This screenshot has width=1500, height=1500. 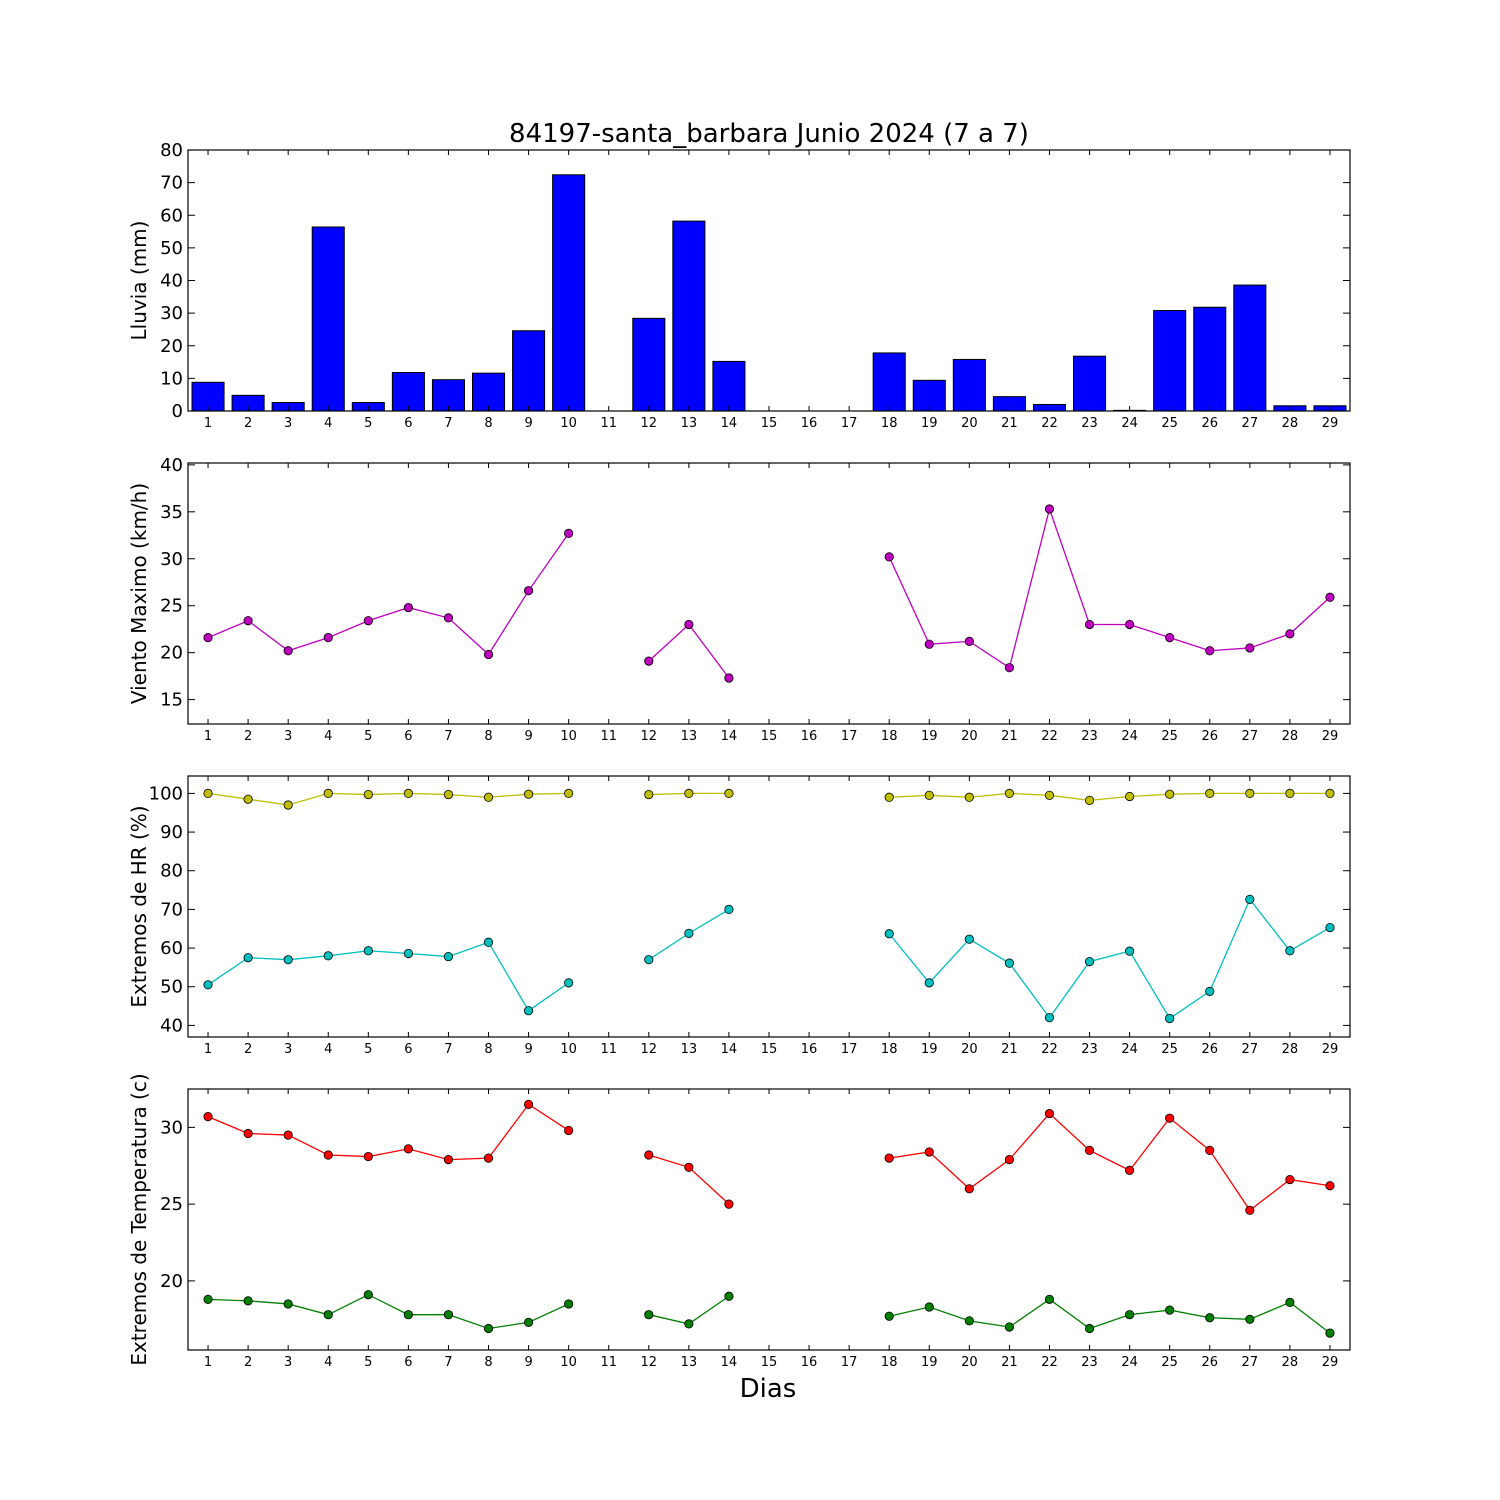 What do you see at coordinates (408, 736) in the screenshot?
I see `x-tick-label: 6` at bounding box center [408, 736].